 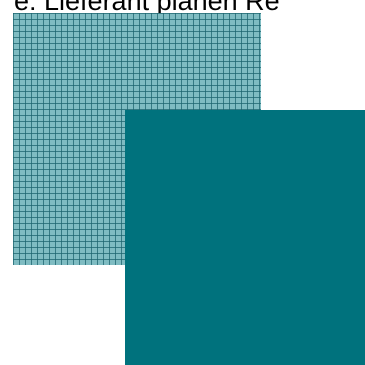 I want to click on cropped-heading-text: e: Lieferant planen Re, so click(x=147, y=8).